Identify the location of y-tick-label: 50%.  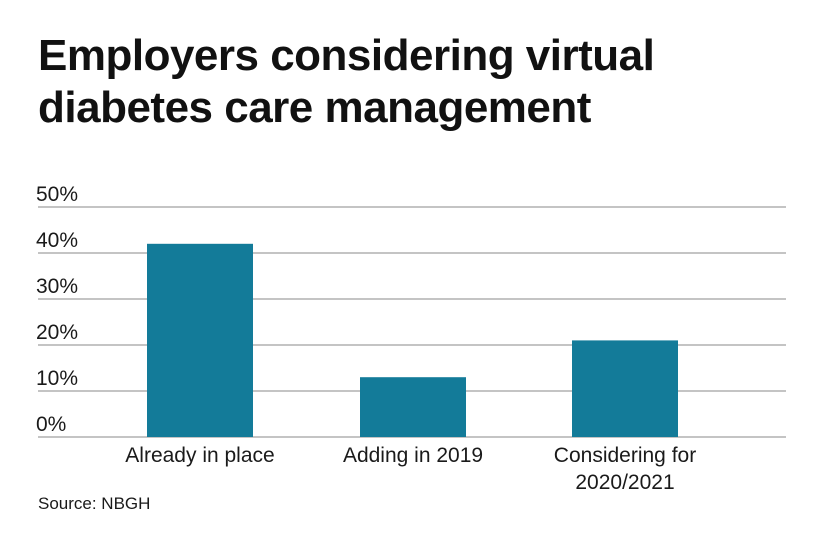
(57, 194).